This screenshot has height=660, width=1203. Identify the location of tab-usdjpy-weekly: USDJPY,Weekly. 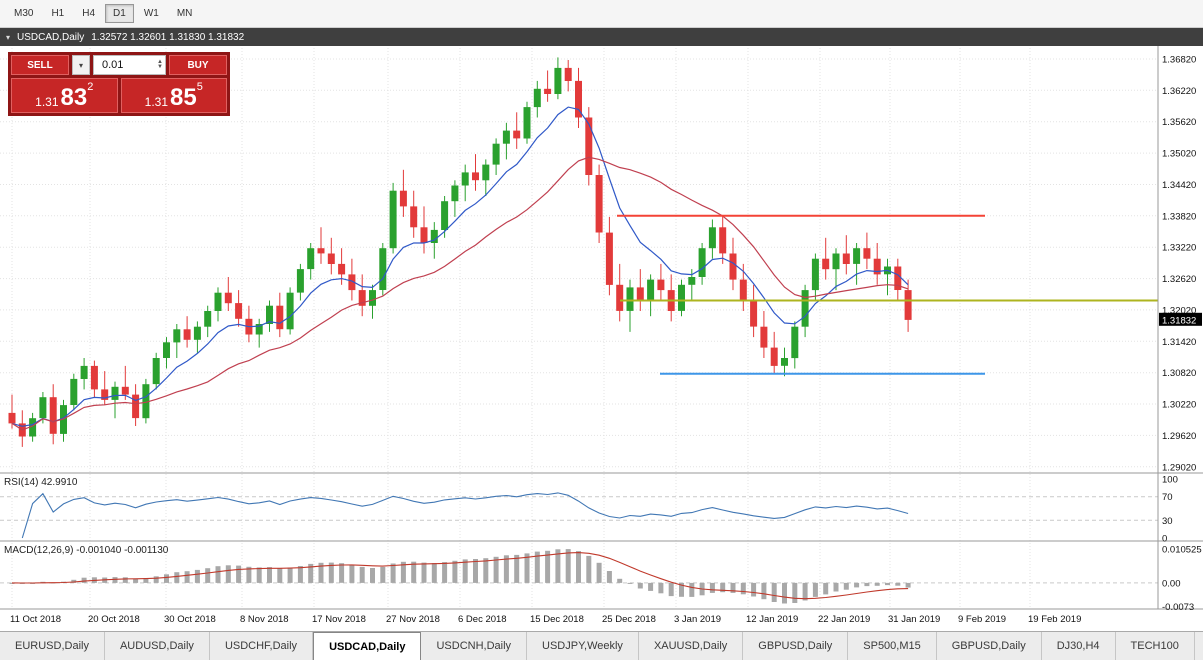
(583, 646).